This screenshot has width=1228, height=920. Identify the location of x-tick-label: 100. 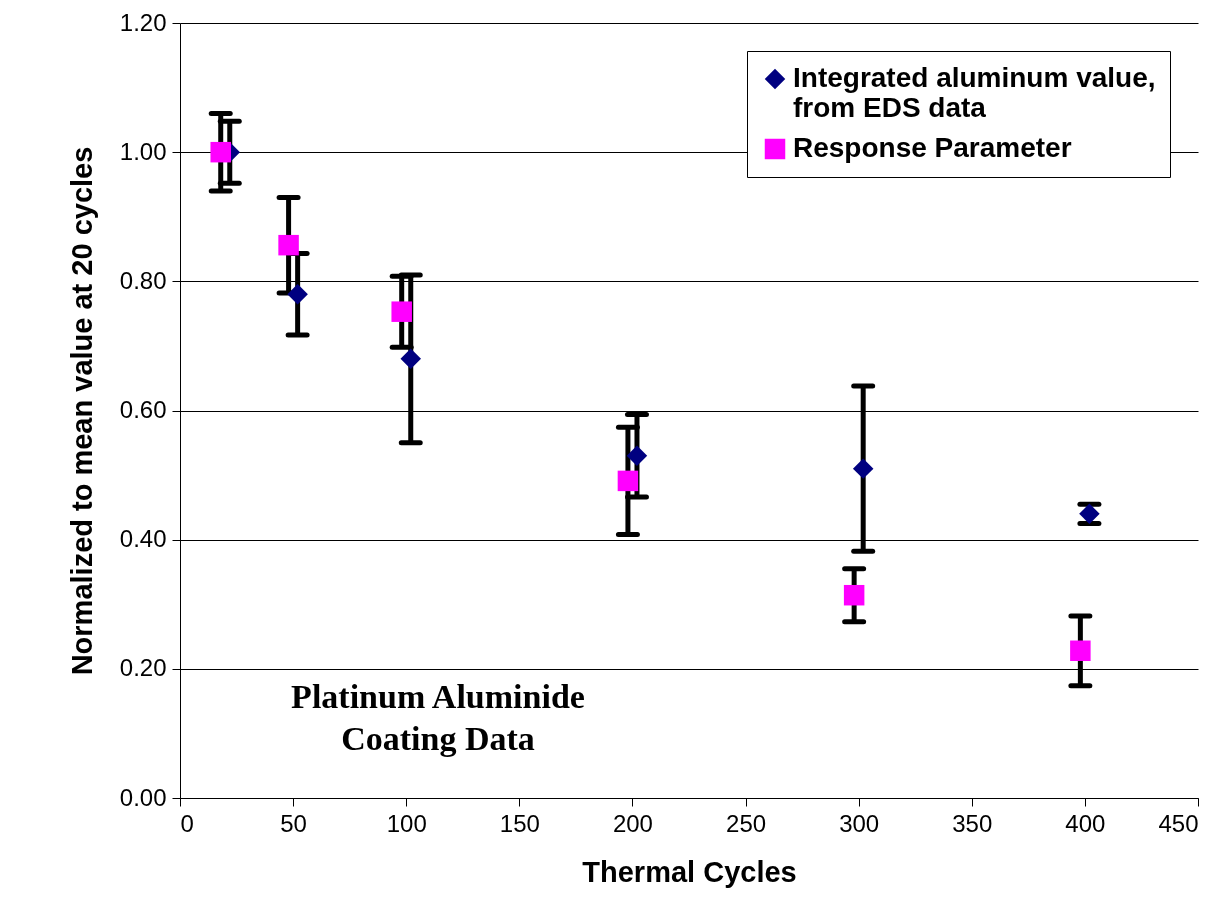
(406, 823).